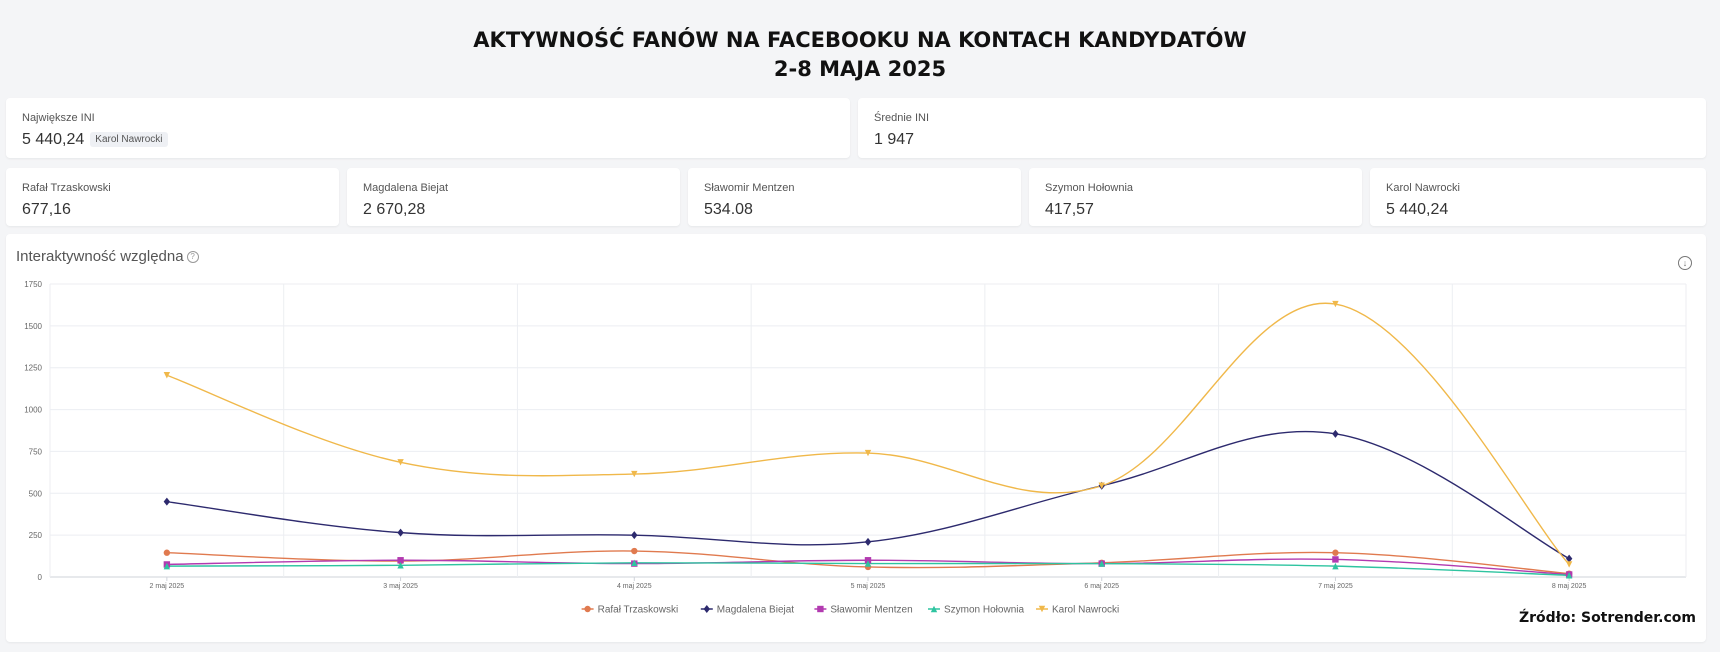  Describe the element at coordinates (1423, 188) in the screenshot. I see `candidate-name: Karol Nawrocki` at that location.